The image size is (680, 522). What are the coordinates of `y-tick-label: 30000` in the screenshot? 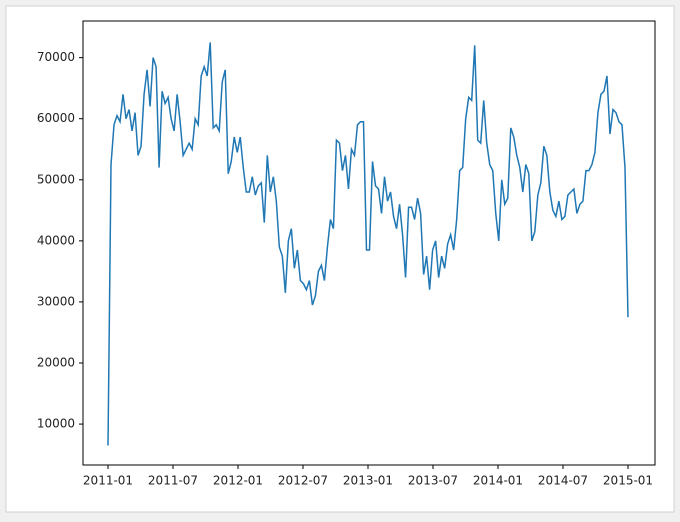 It's located at (56, 301).